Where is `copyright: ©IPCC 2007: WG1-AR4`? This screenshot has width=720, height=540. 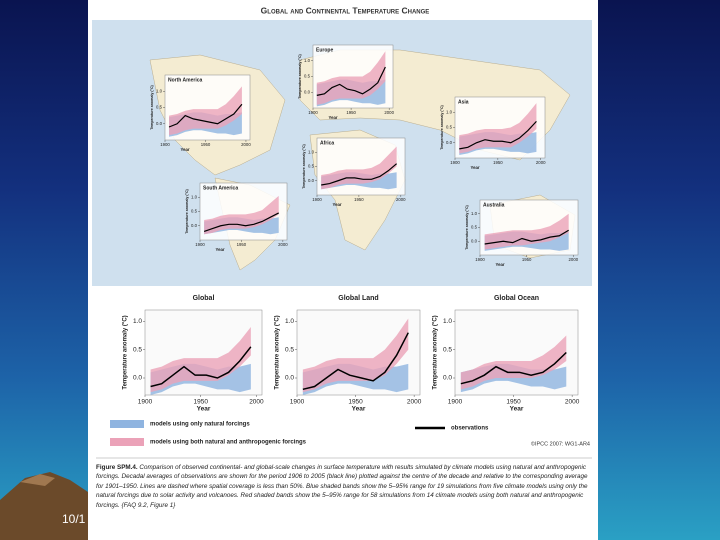 copyright: ©IPCC 2007: WG1-AR4 is located at coordinates (560, 443).